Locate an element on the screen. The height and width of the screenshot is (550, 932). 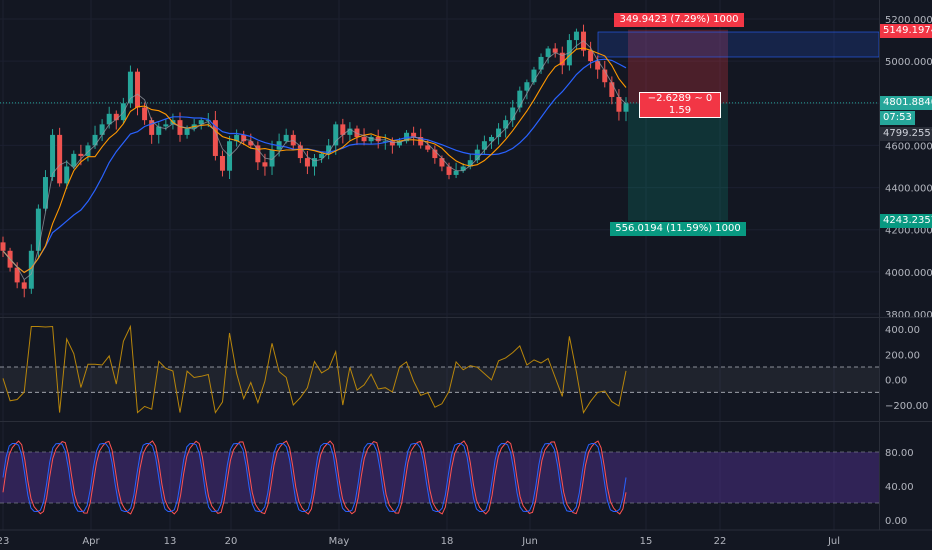
position-info-label: −2.6289 ∼ 0 1.59 is located at coordinates (680, 105).